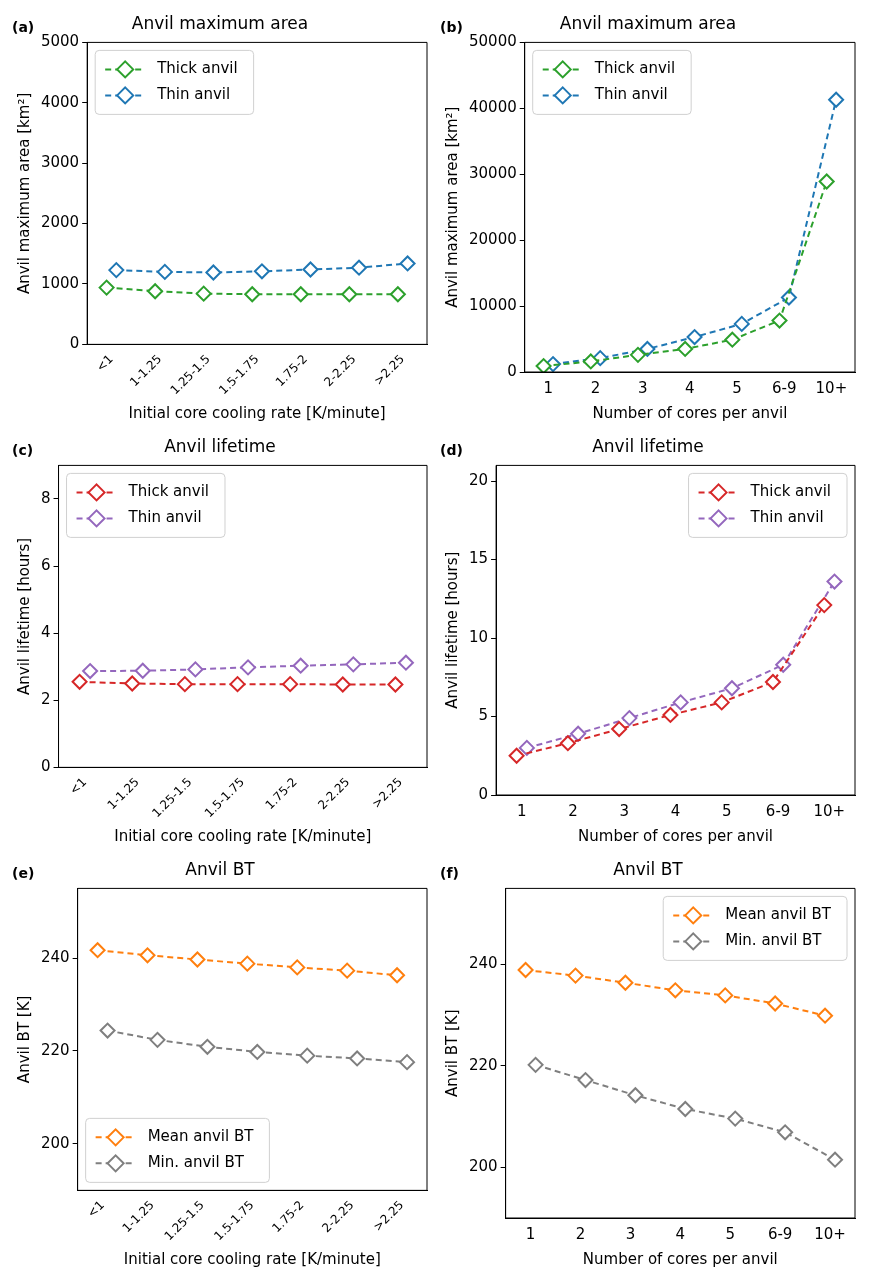  Describe the element at coordinates (493, 173) in the screenshot. I see `y-tick-label: 30000` at that location.